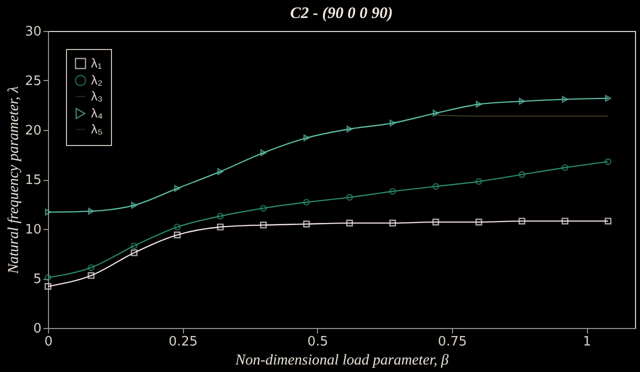 Image resolution: width=640 pixels, height=372 pixels. Describe the element at coordinates (33, 81) in the screenshot. I see `y-tick-label: 25` at that location.